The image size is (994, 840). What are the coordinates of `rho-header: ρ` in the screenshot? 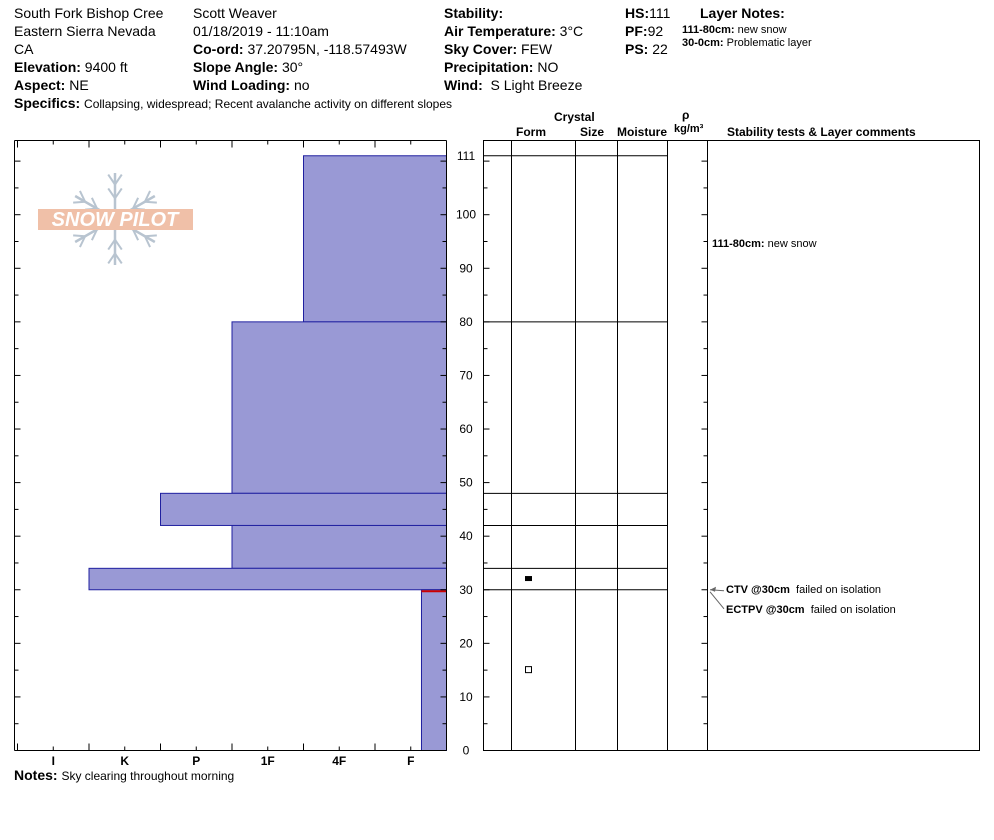 It's located at (686, 115).